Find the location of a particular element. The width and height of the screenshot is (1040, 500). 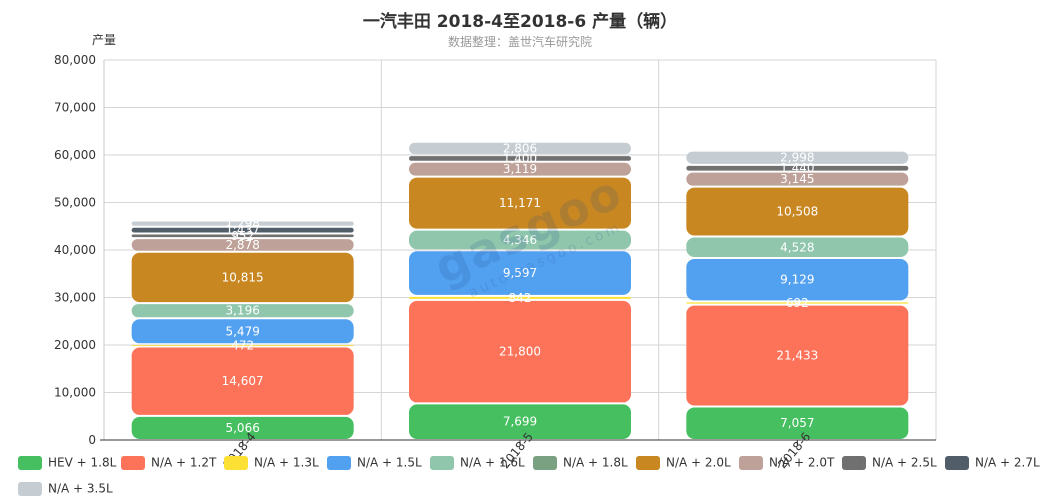

data-label-n-a-1-3l: 842 is located at coordinates (520, 298).